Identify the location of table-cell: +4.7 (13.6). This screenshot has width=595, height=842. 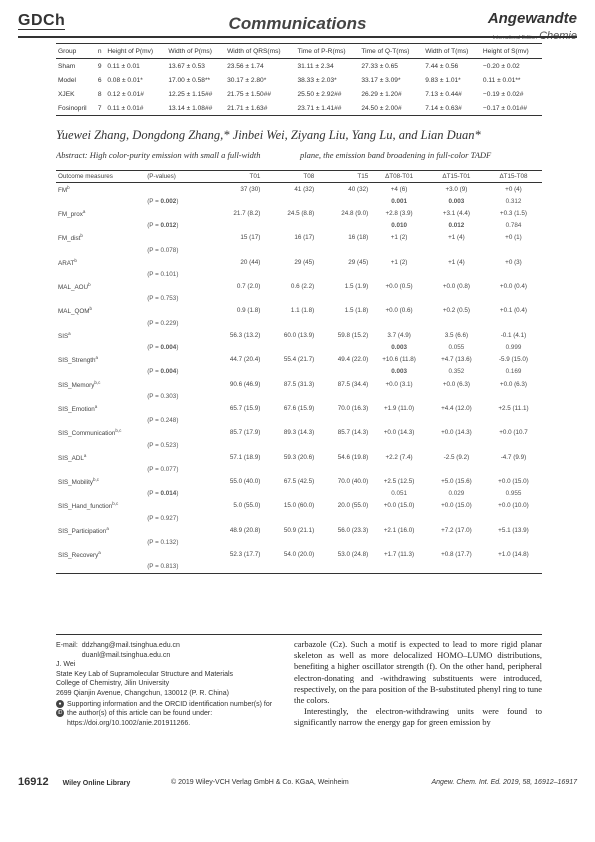
(456, 360).